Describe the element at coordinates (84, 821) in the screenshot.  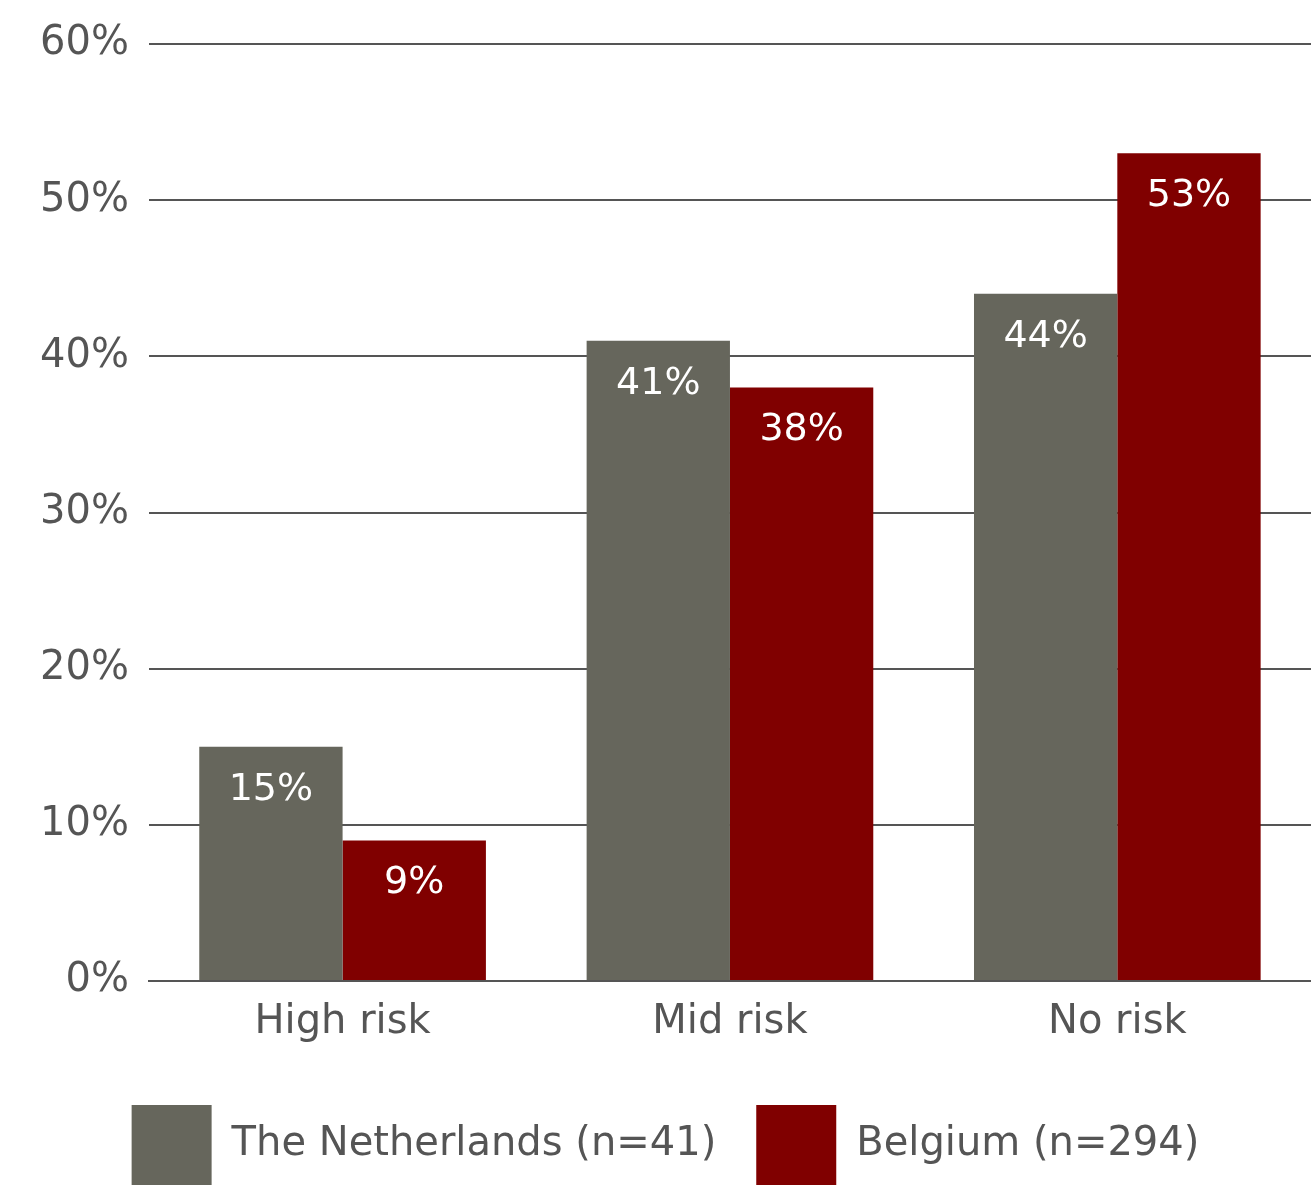
I see `y-tick-label: 10%` at that location.